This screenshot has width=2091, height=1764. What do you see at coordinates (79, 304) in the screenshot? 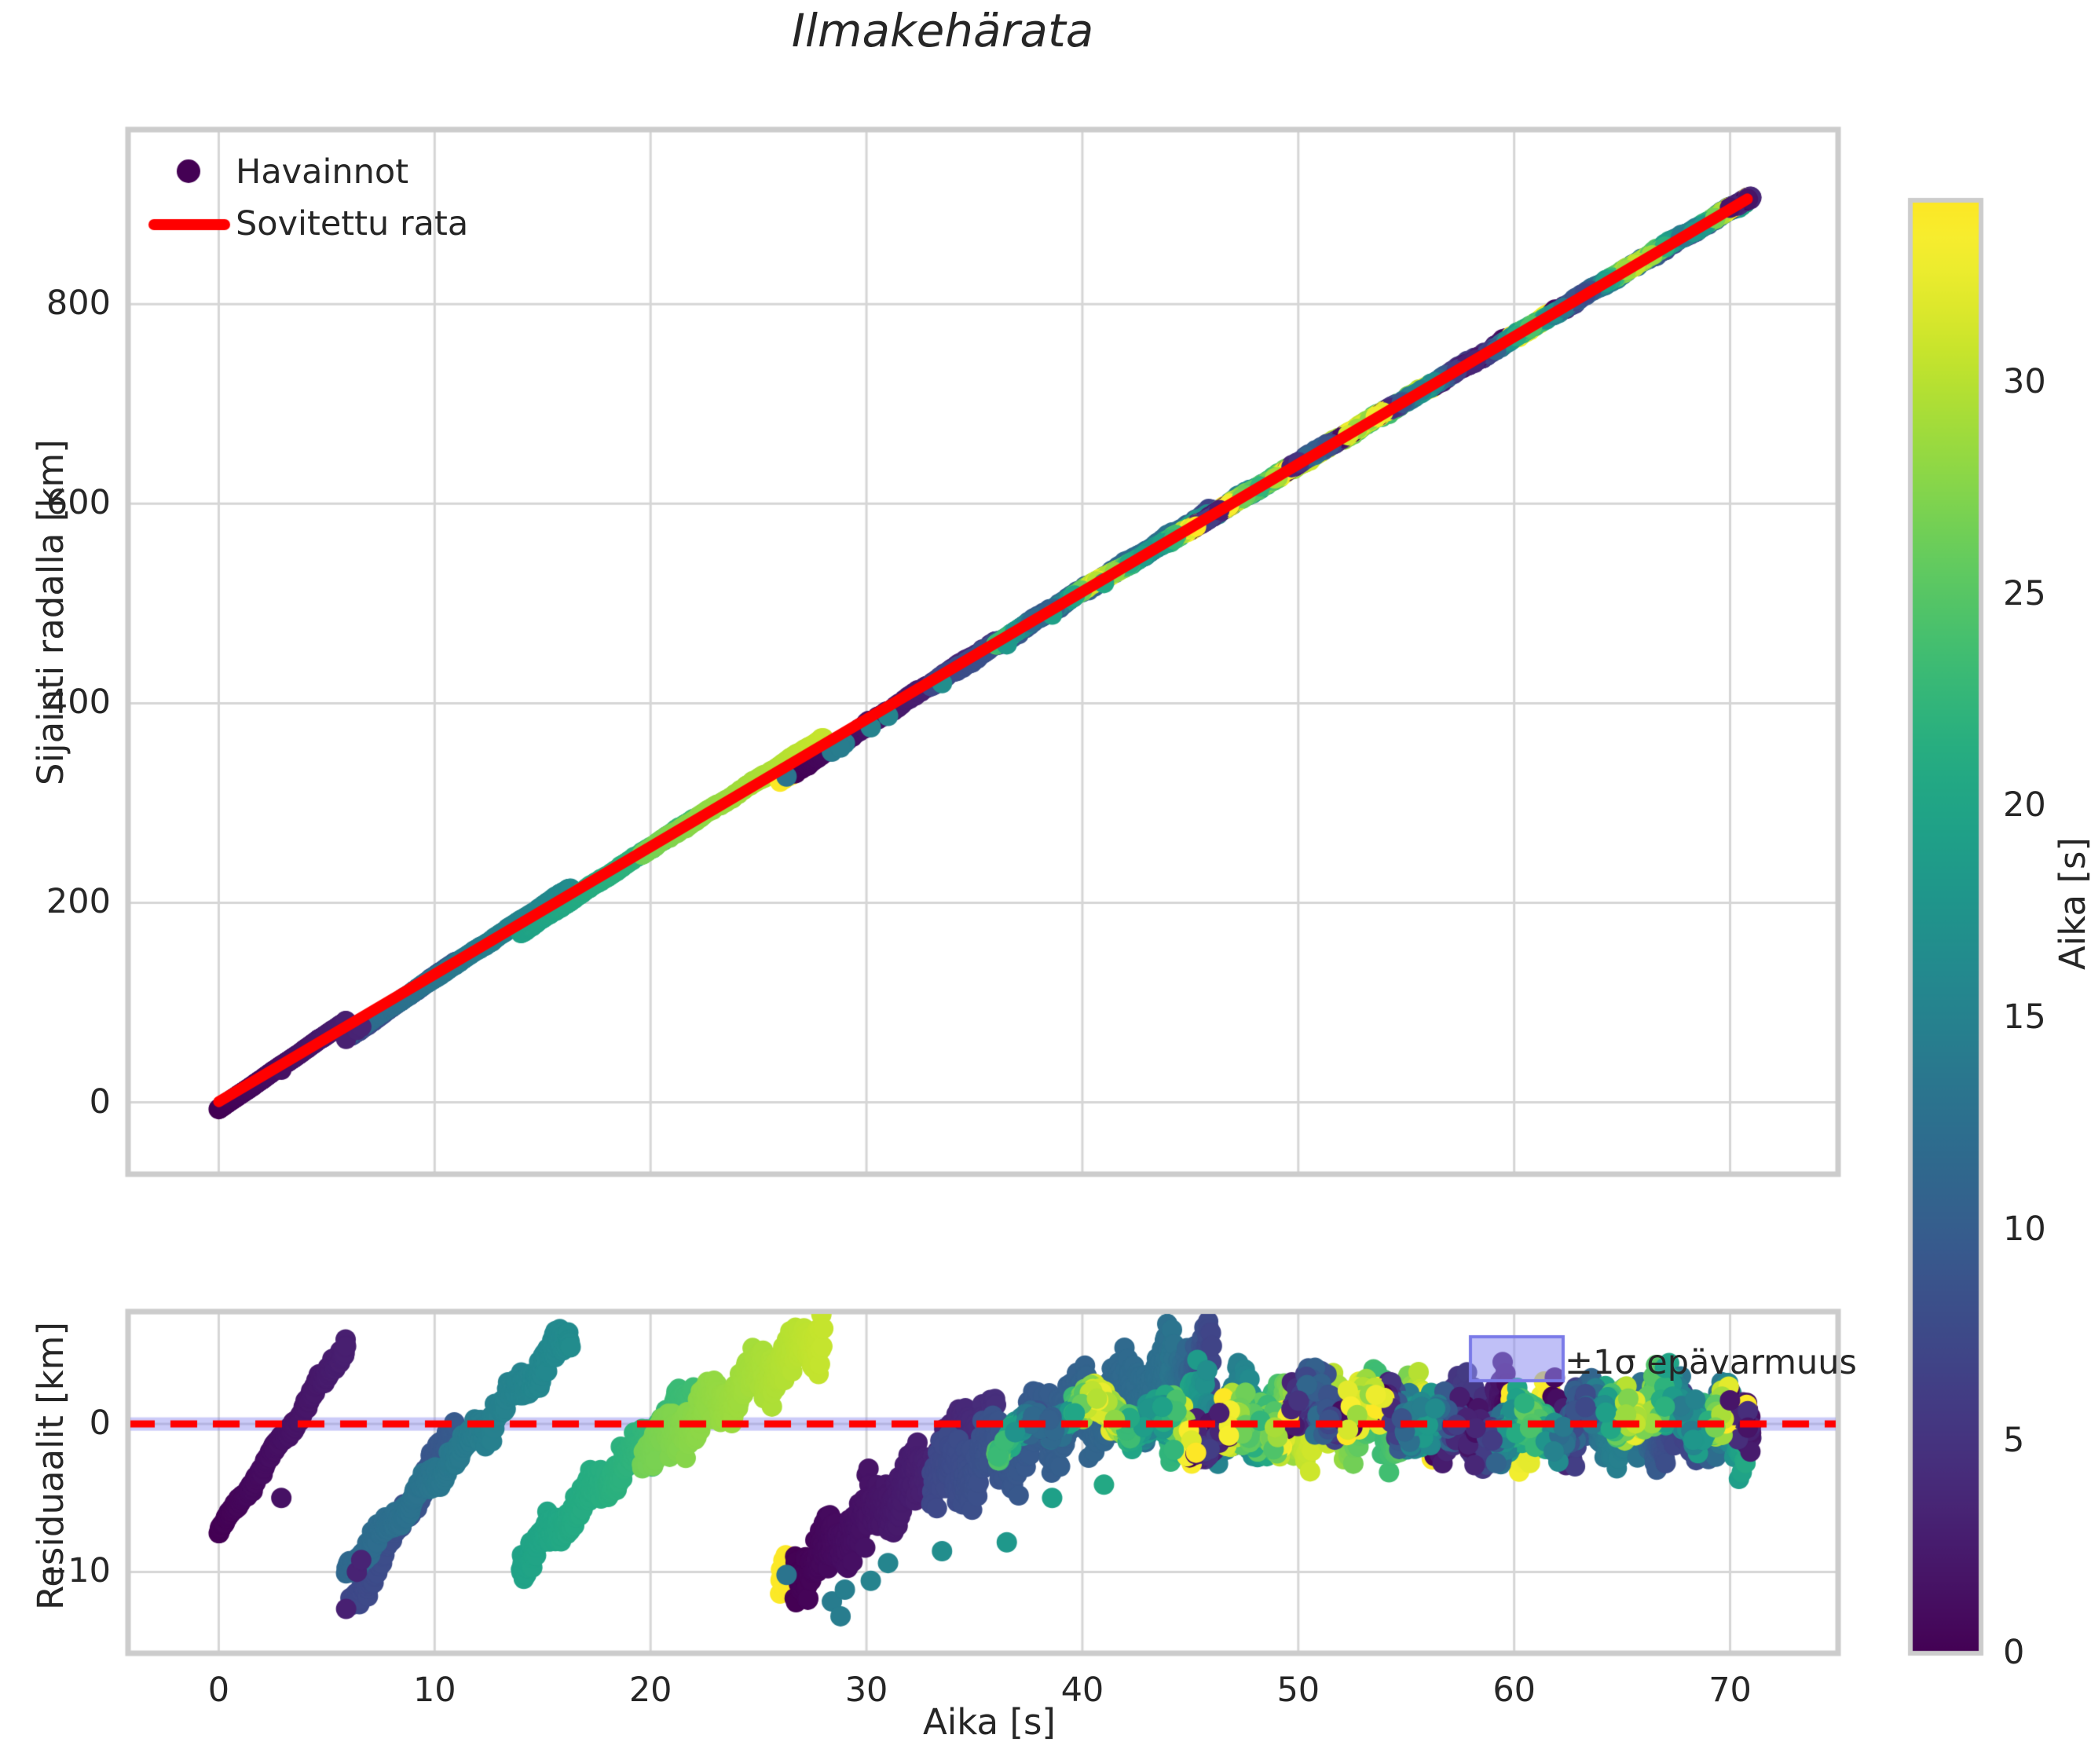
I see `ytick-main-4: 800` at bounding box center [79, 304].